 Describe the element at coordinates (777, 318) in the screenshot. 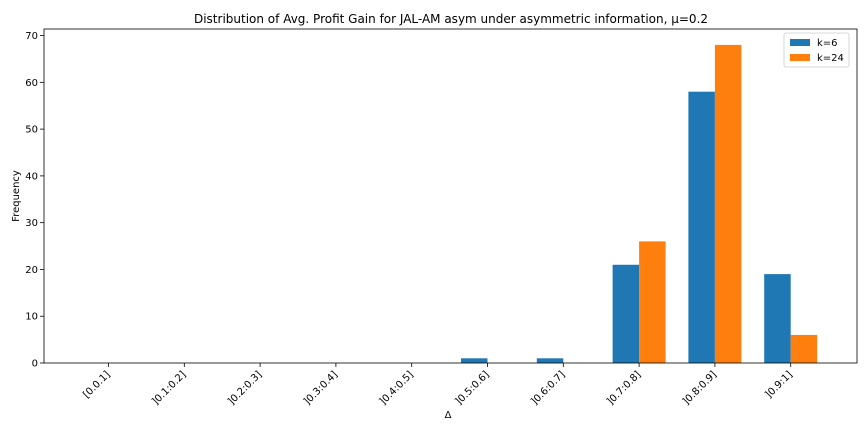

I see `bar-k=6-9` at that location.